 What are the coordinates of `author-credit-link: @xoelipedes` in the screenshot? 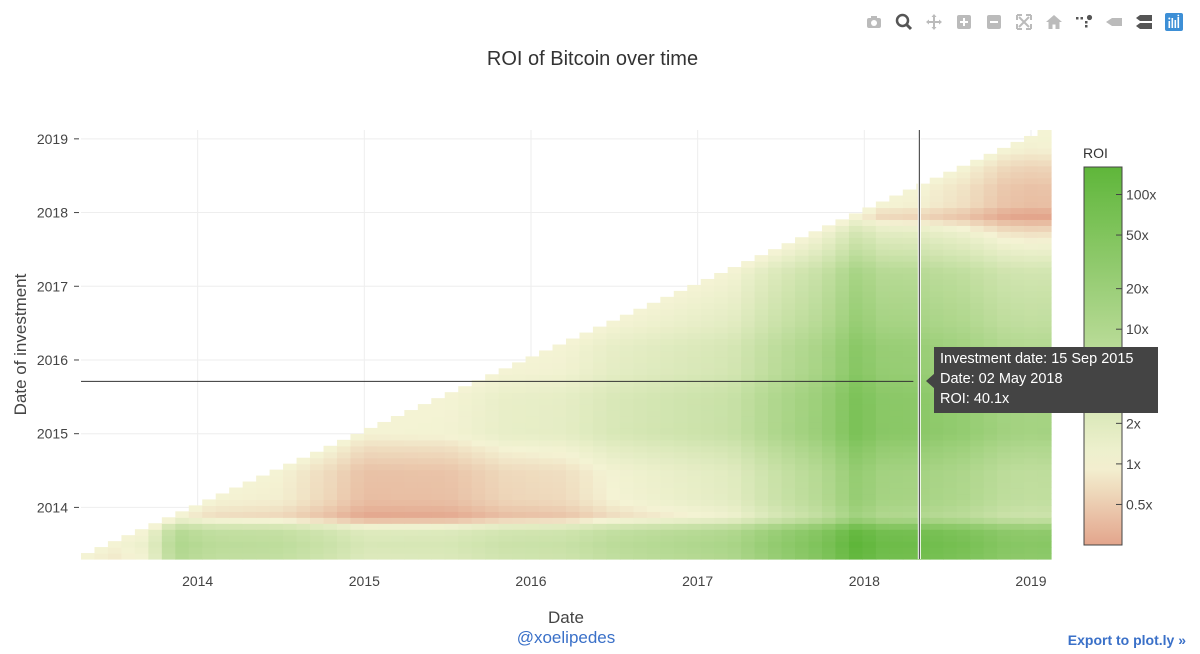 It's located at (566, 637).